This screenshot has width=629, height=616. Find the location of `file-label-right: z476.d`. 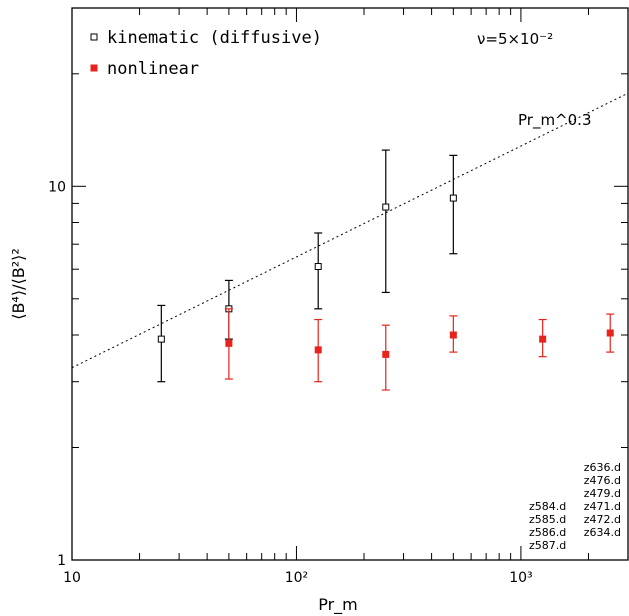

file-label-right: z476.d is located at coordinates (602, 480).